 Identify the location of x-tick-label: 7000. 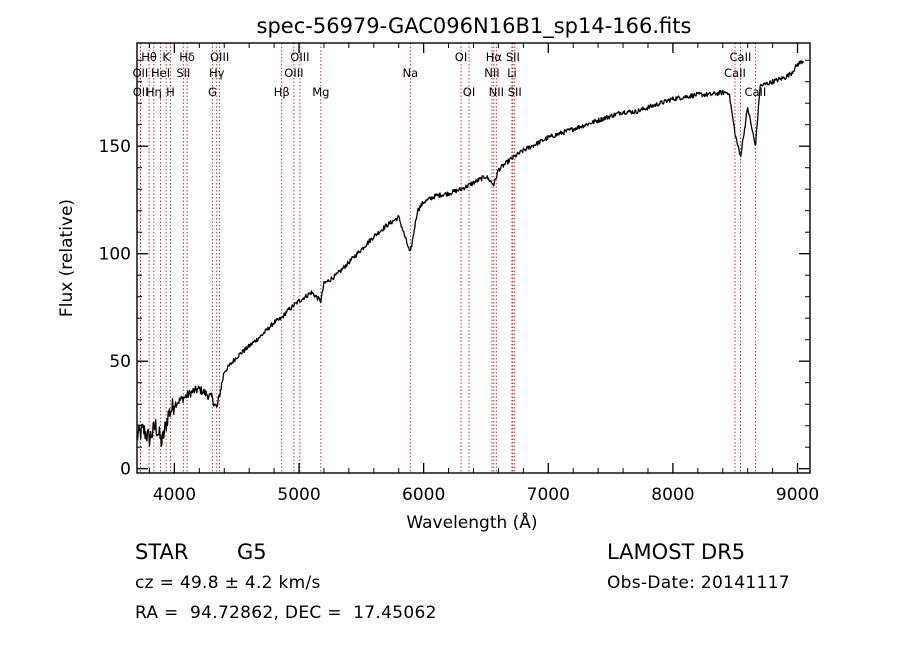
(548, 495).